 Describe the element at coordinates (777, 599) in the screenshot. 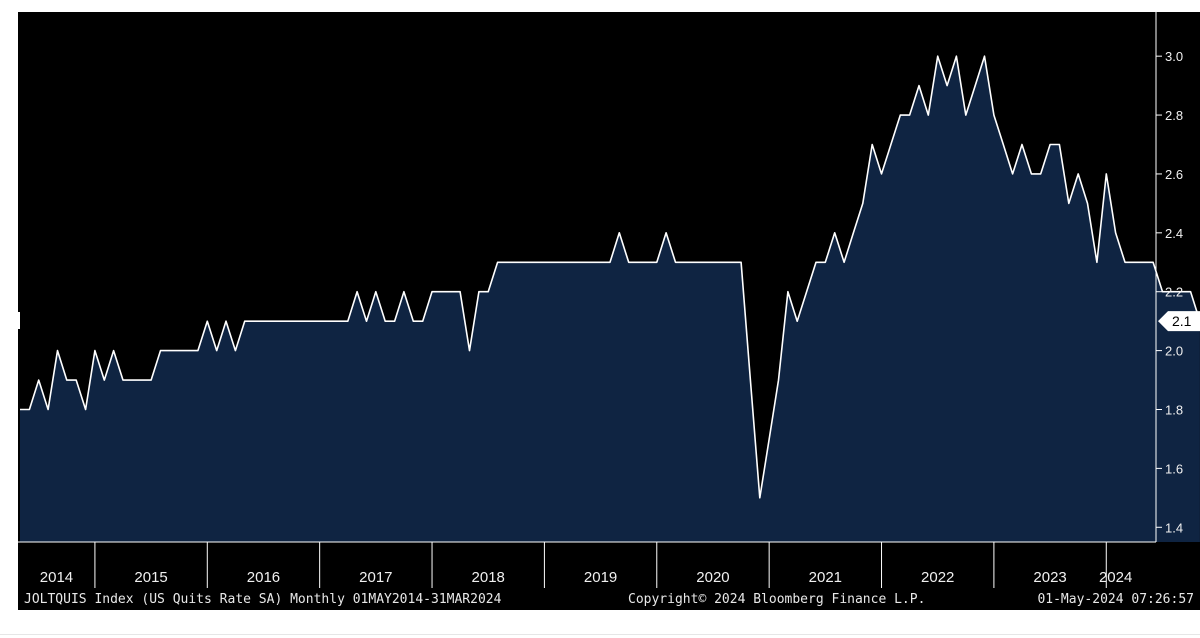

I see `copyright-text: Copyright© 2024 Bloomberg Finance L.P.` at that location.